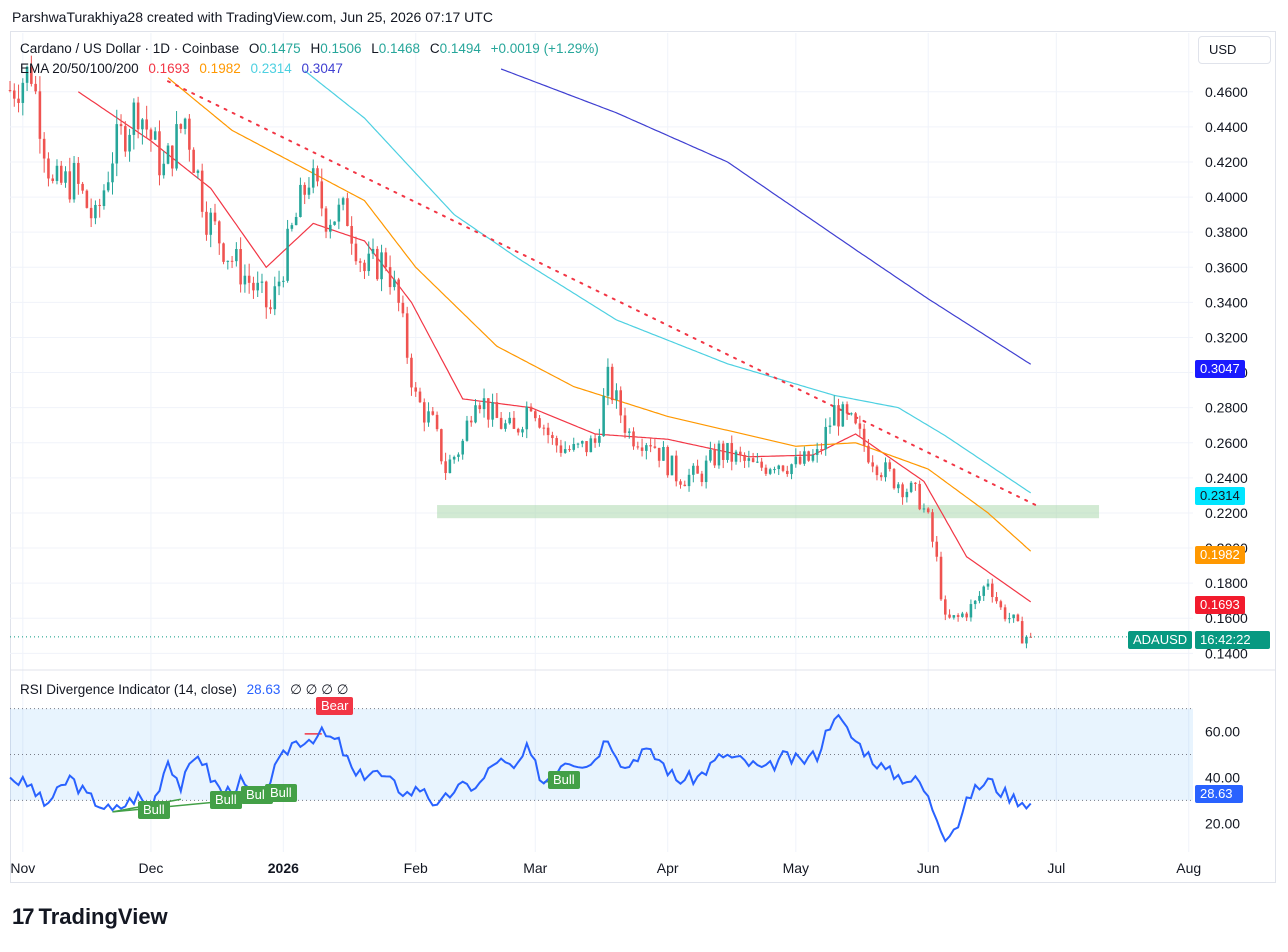 The width and height of the screenshot is (1288, 952). I want to click on ema100-value: 0.2314, so click(271, 68).